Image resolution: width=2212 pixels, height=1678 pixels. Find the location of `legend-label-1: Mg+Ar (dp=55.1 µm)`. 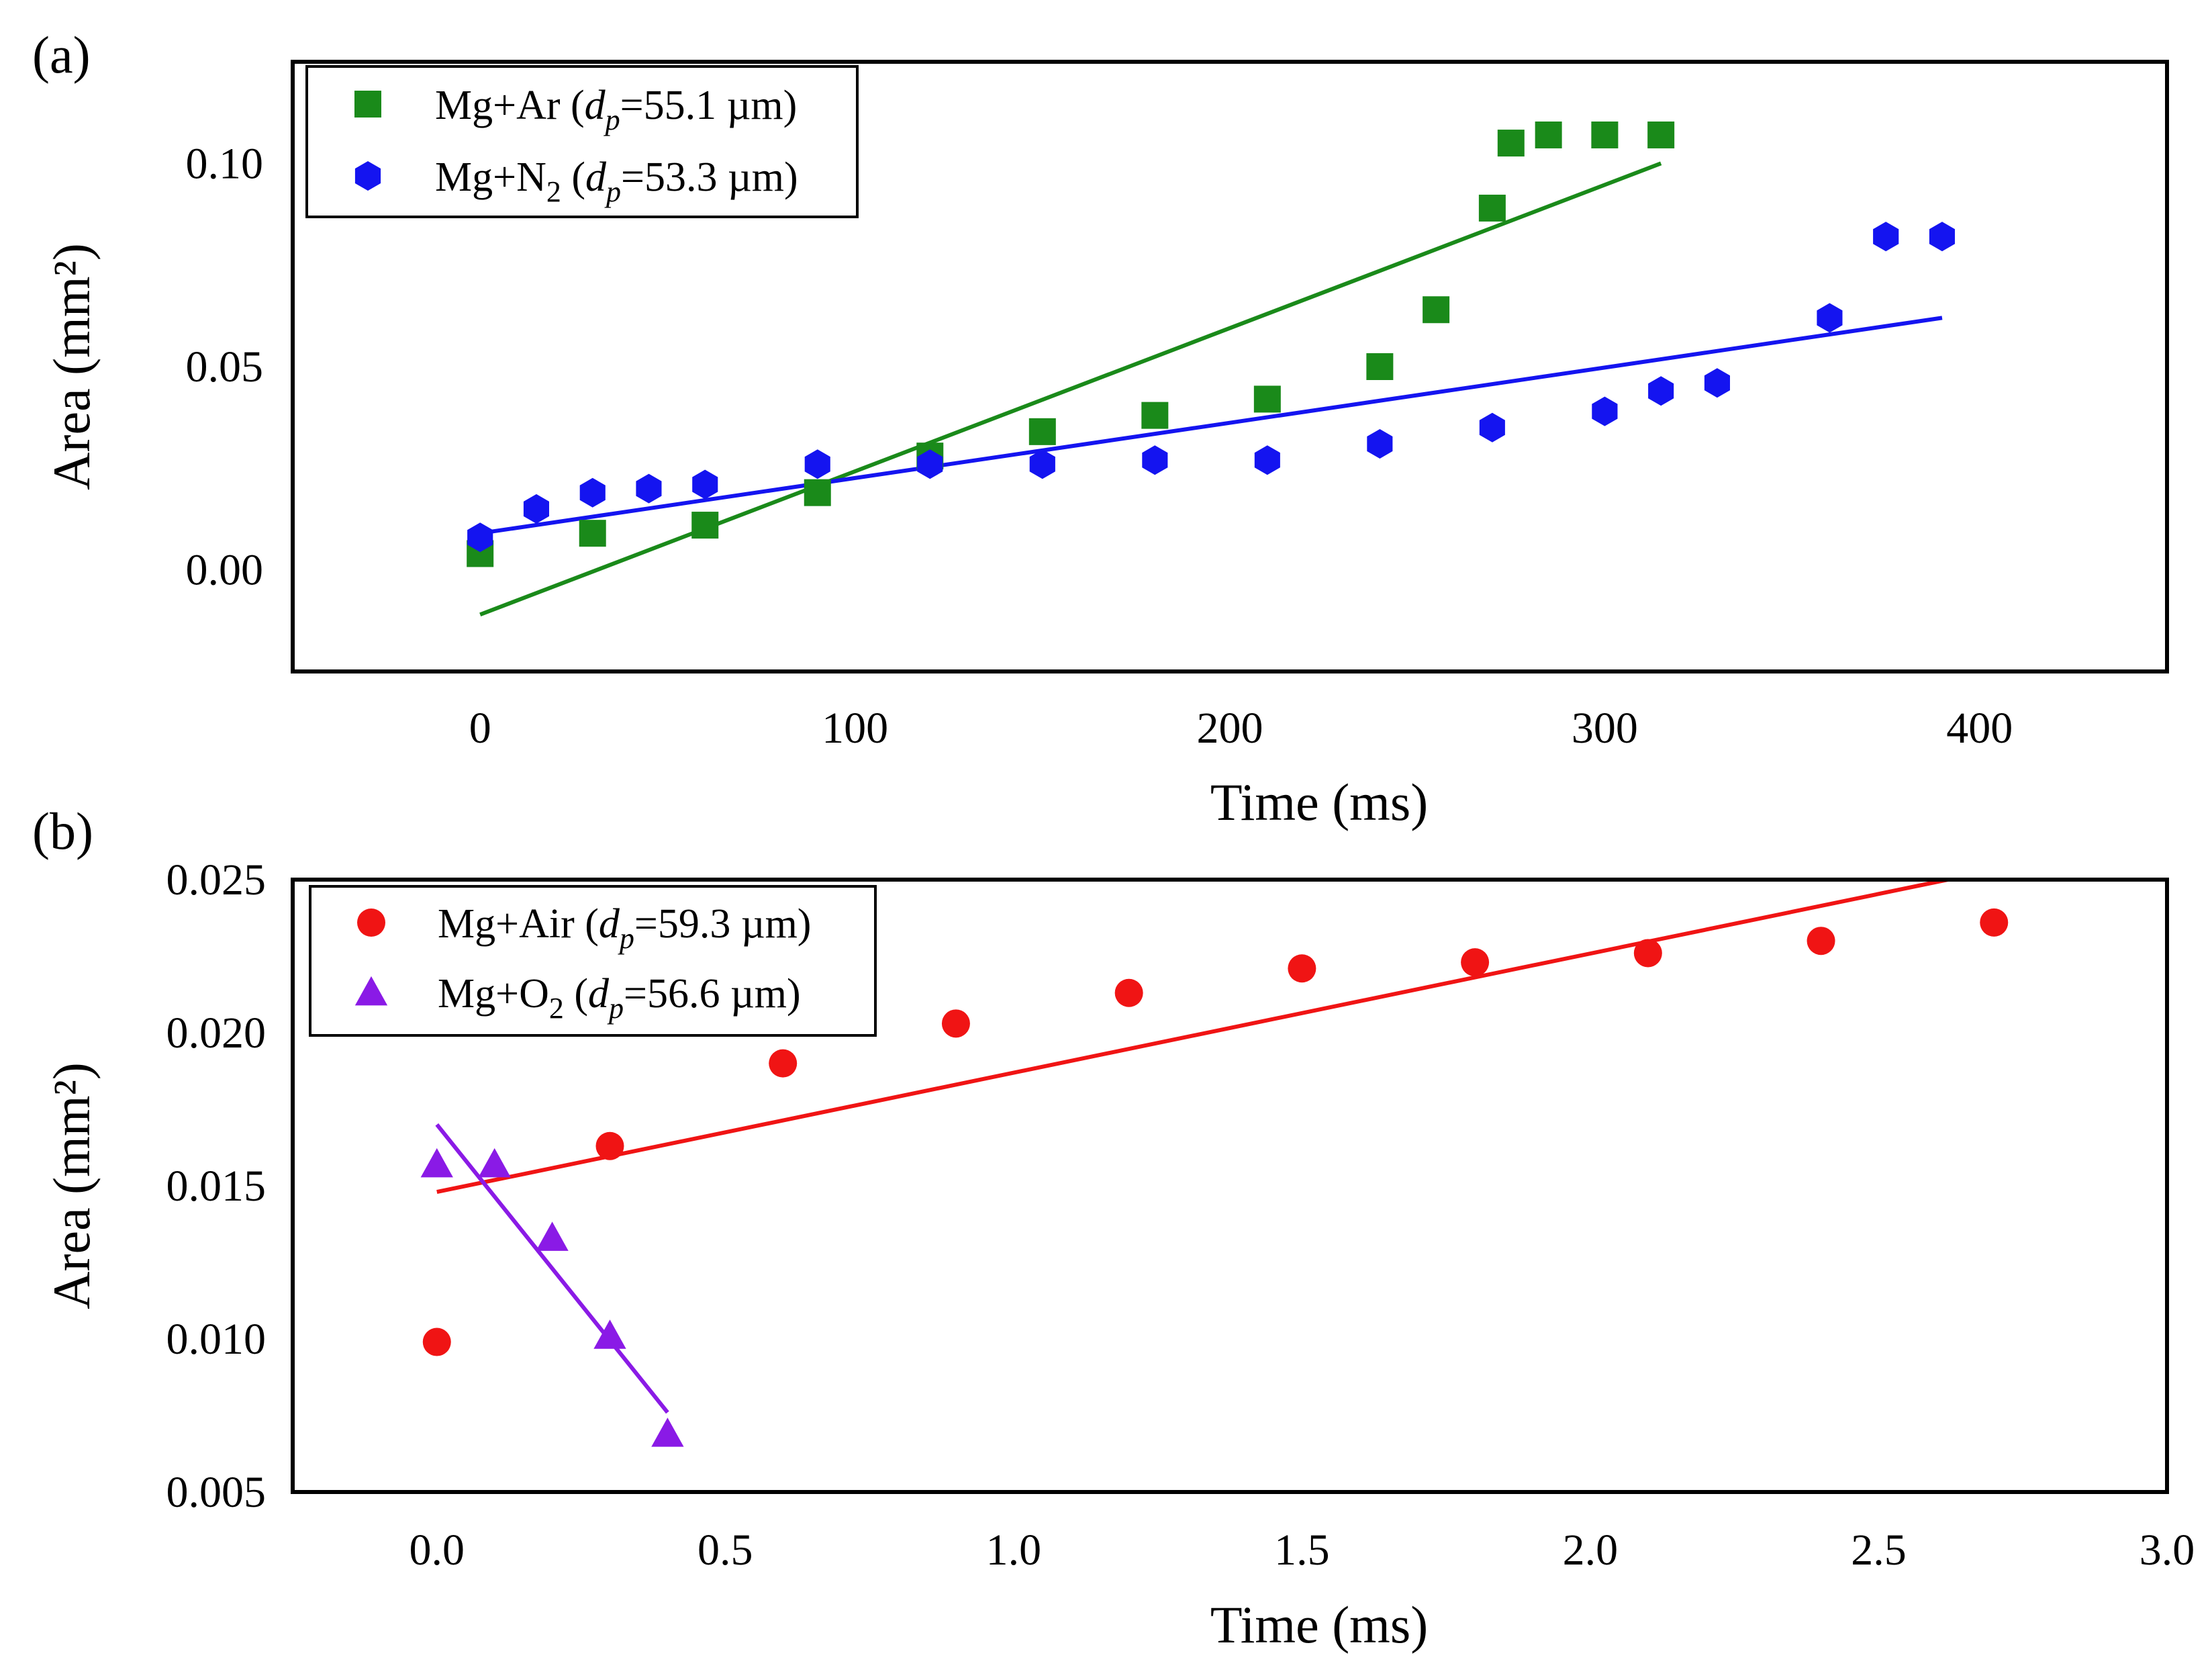

legend-label-1: Mg+Ar (dp=55.1 µm) is located at coordinates (616, 109).